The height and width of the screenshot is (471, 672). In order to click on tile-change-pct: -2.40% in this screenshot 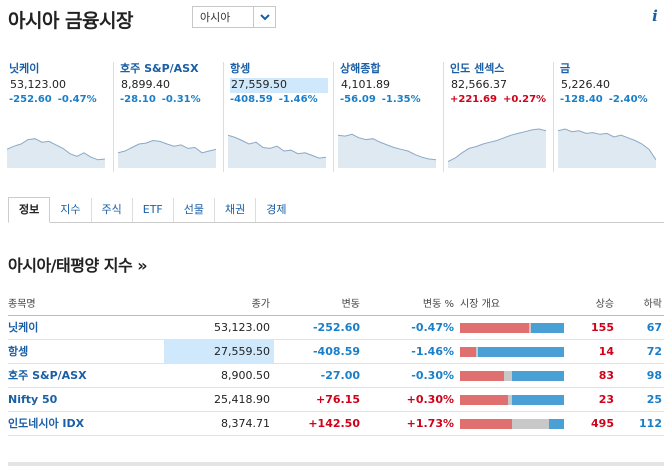, I will do `click(628, 99)`.